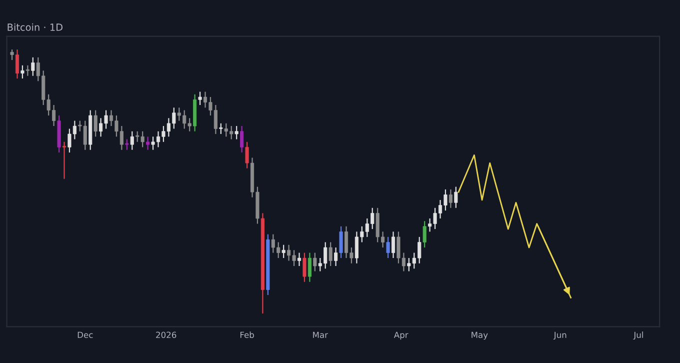 The image size is (680, 363). What do you see at coordinates (85, 335) in the screenshot?
I see `x-tick-label: Dec` at bounding box center [85, 335].